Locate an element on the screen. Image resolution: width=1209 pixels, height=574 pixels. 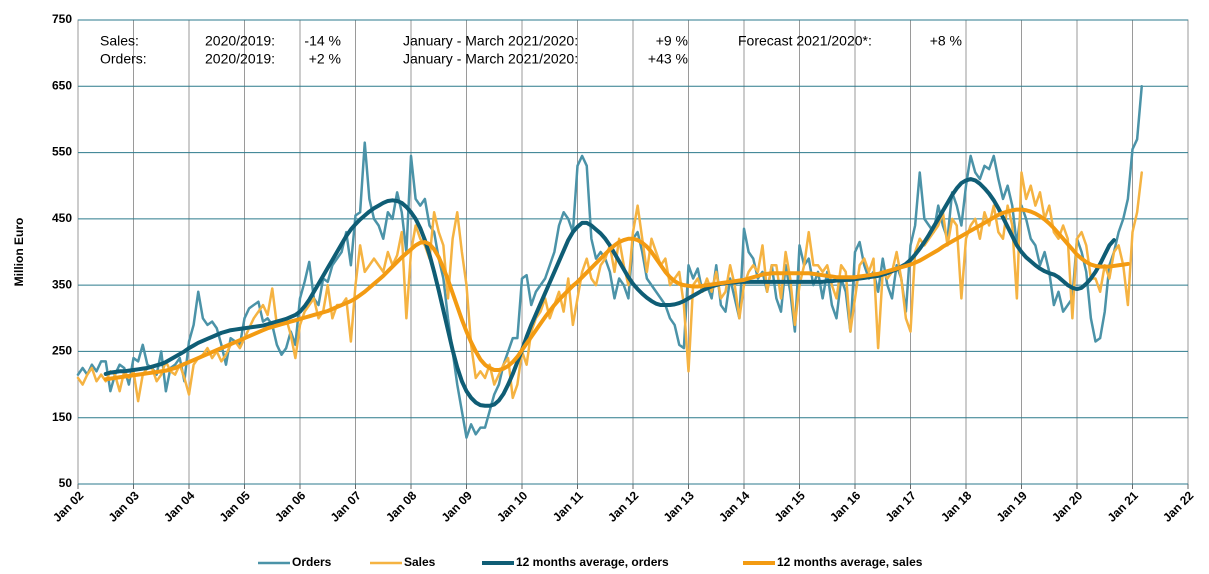
x-tick-label: Jan 13 is located at coordinates (679, 506).